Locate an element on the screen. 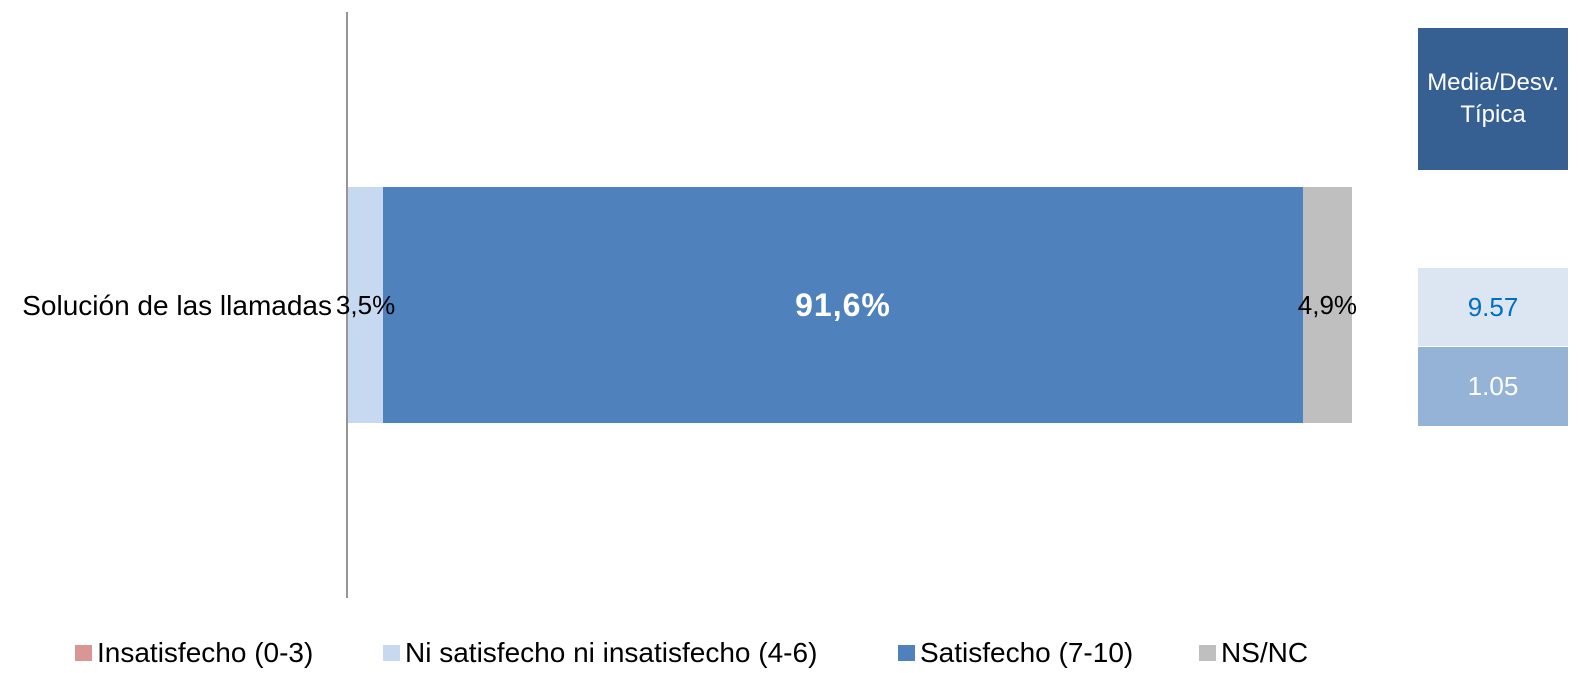 Image resolution: width=1580 pixels, height=673 pixels. std-dev-cell: 1.05 is located at coordinates (1493, 386).